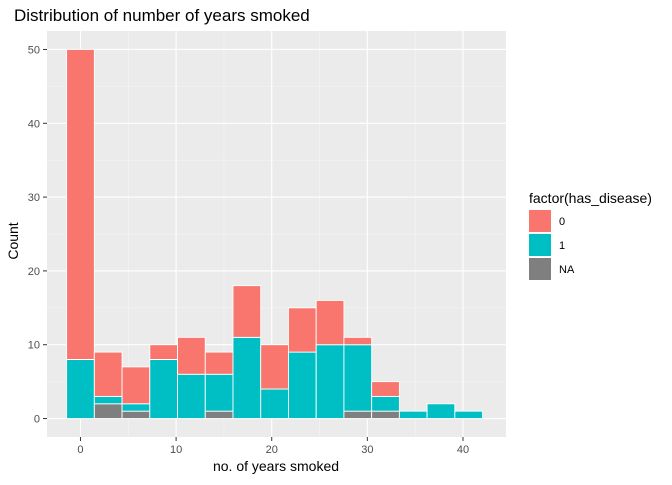 This screenshot has width=672, height=485. What do you see at coordinates (34, 272) in the screenshot?
I see `y-tick-label: 20` at bounding box center [34, 272].